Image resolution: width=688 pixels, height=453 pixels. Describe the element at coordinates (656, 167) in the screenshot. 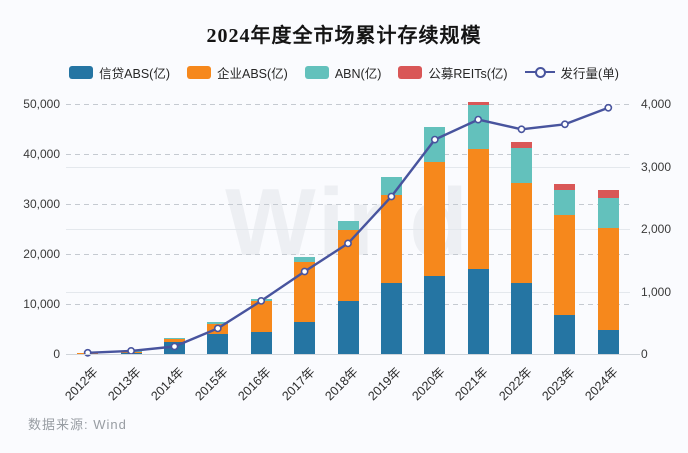

I see `right-axis-tick-label: 3,000` at that location.